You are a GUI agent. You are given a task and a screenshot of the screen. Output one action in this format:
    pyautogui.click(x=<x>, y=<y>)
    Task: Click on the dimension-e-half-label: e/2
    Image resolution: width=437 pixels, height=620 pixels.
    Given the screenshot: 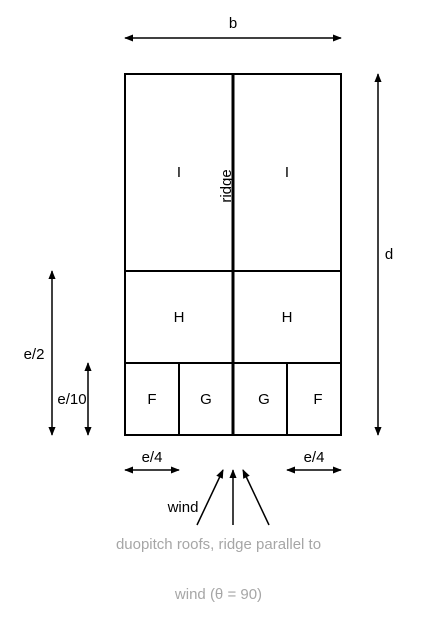 What is the action you would take?
    pyautogui.click(x=34, y=354)
    